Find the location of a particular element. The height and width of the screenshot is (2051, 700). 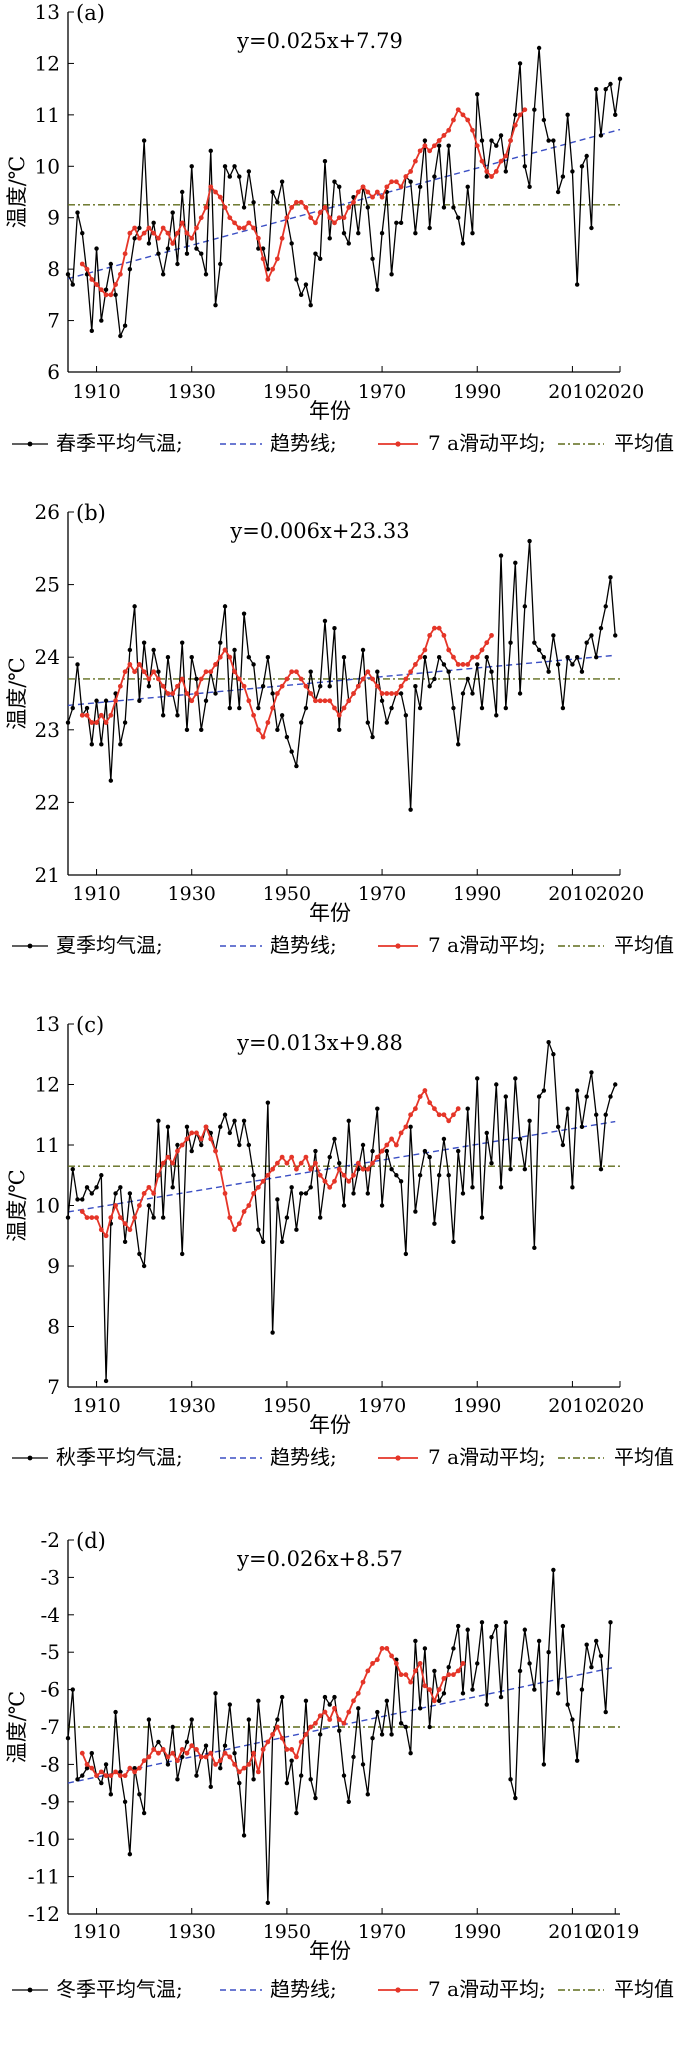

y-tick-label: -4 is located at coordinates (50, 1615).